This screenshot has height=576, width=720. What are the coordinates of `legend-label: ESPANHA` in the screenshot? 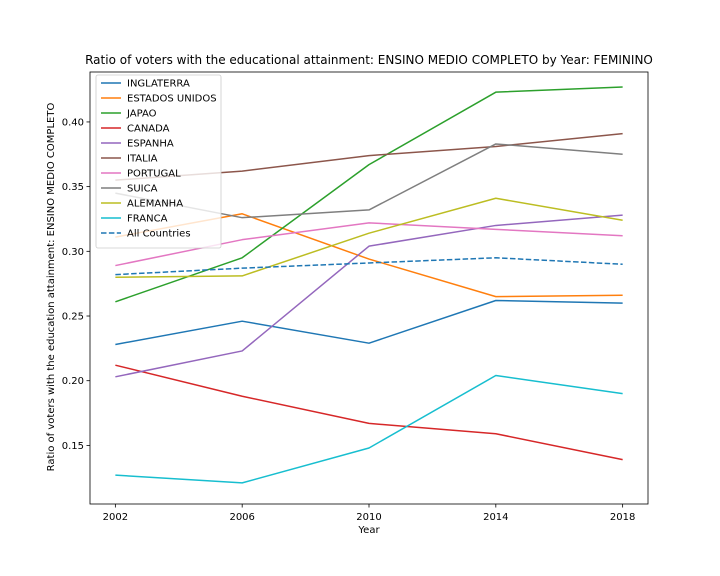 It's located at (150, 144).